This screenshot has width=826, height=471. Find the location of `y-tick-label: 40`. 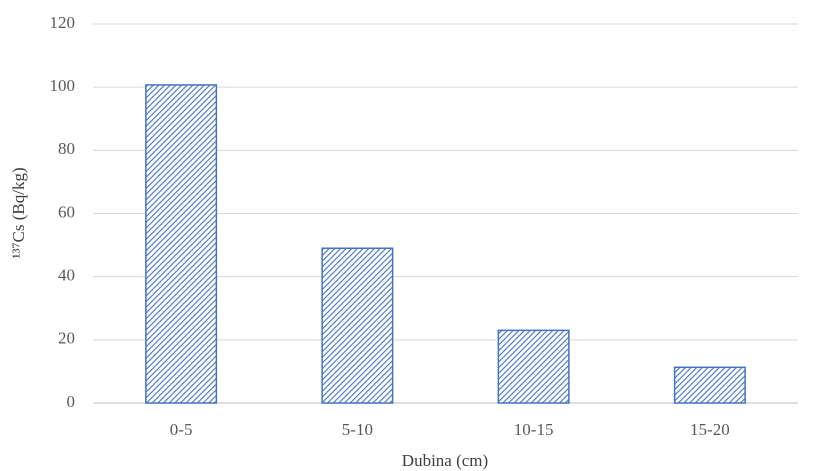

y-tick-label: 40 is located at coordinates (66, 275).